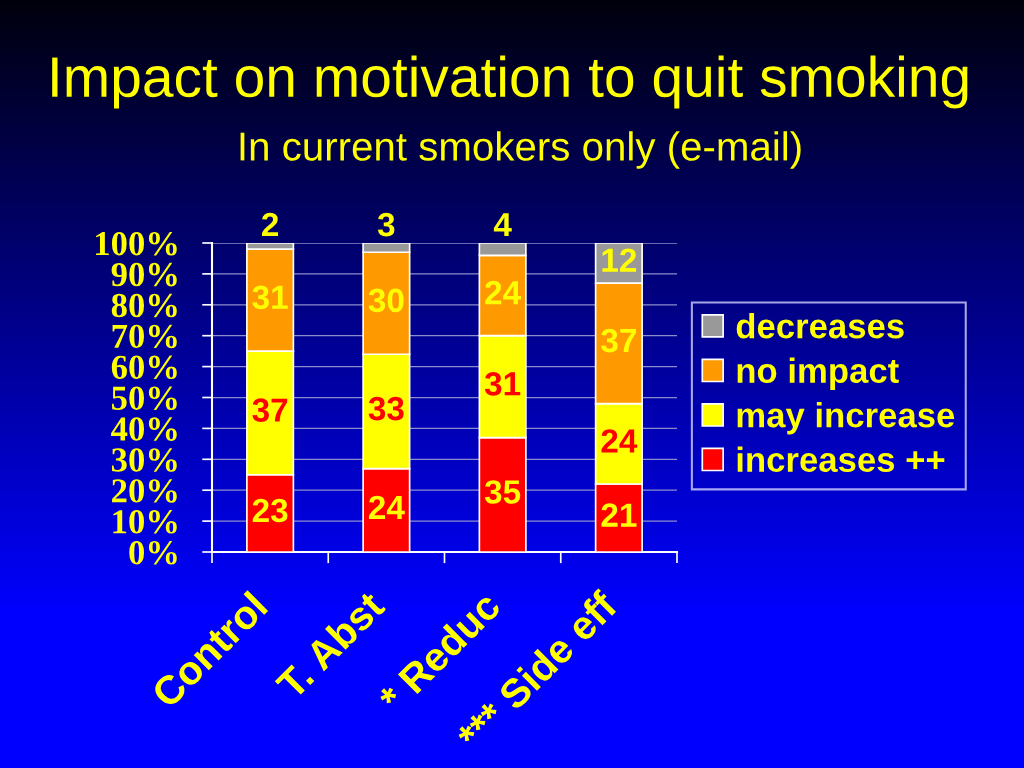 Image resolution: width=1024 pixels, height=768 pixels. Describe the element at coordinates (144, 367) in the screenshot. I see `y-tick-label: 60%` at that location.